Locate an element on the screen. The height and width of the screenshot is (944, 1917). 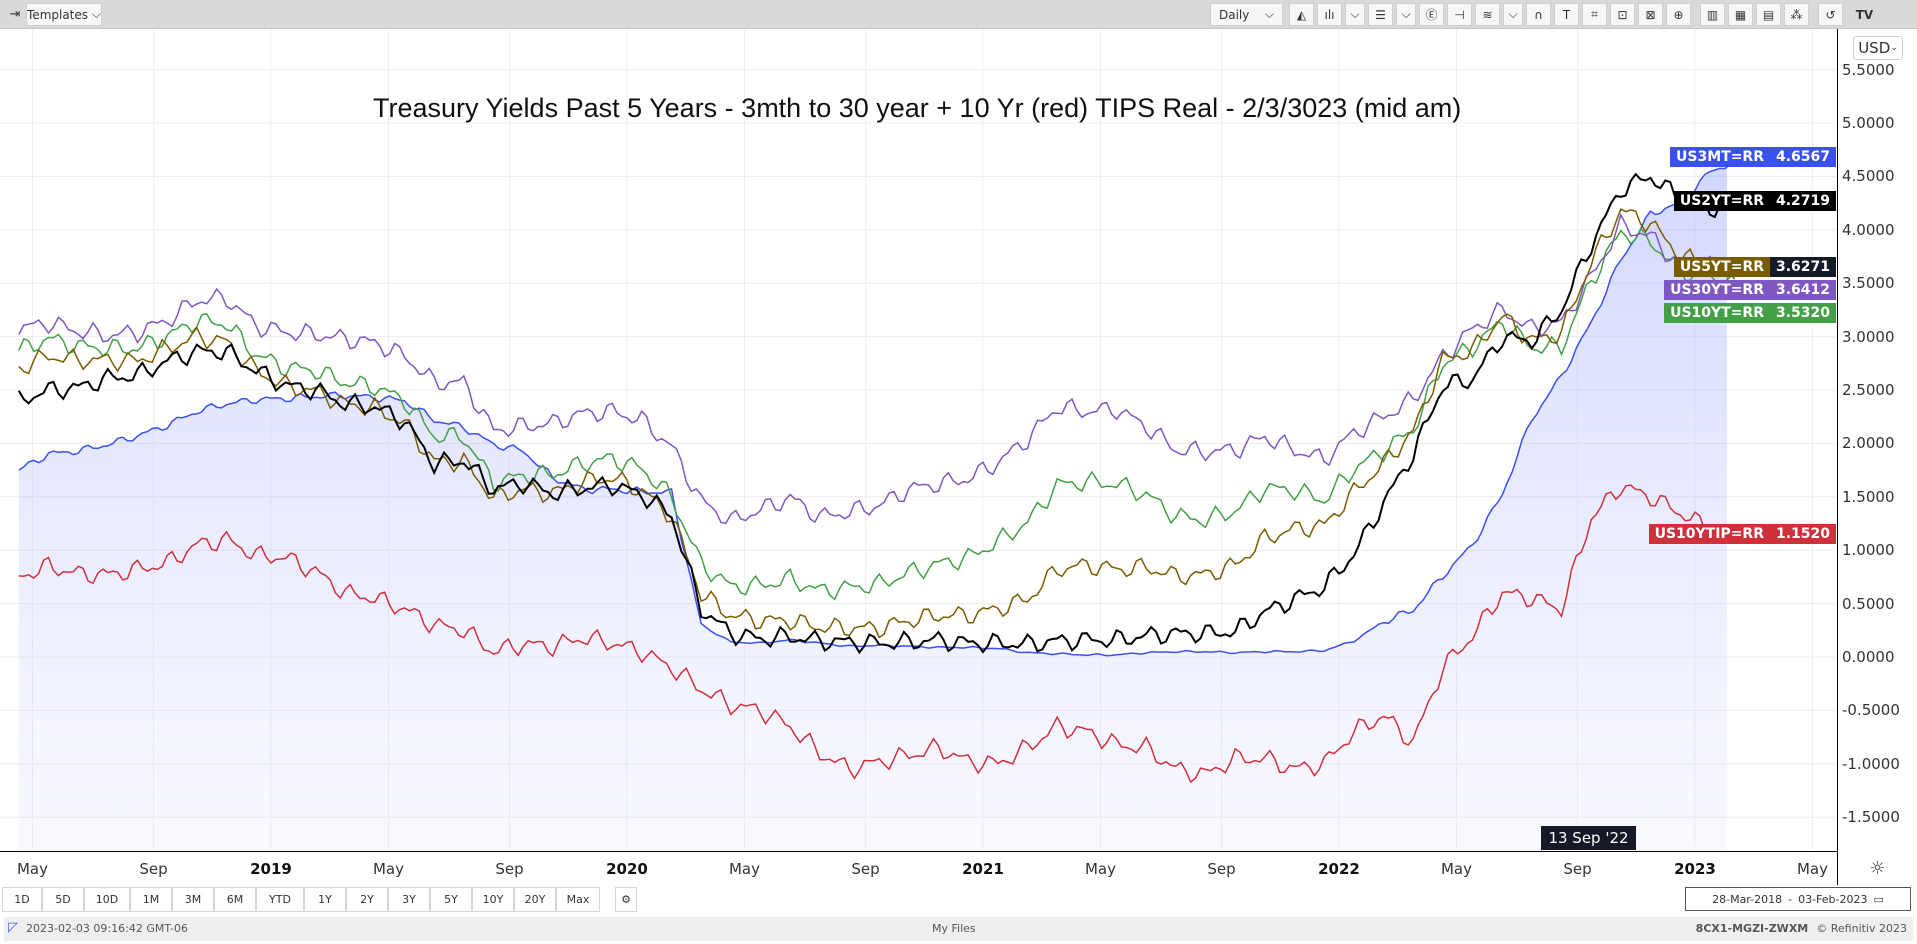
range-button-2y: 2Y is located at coordinates (367, 899).